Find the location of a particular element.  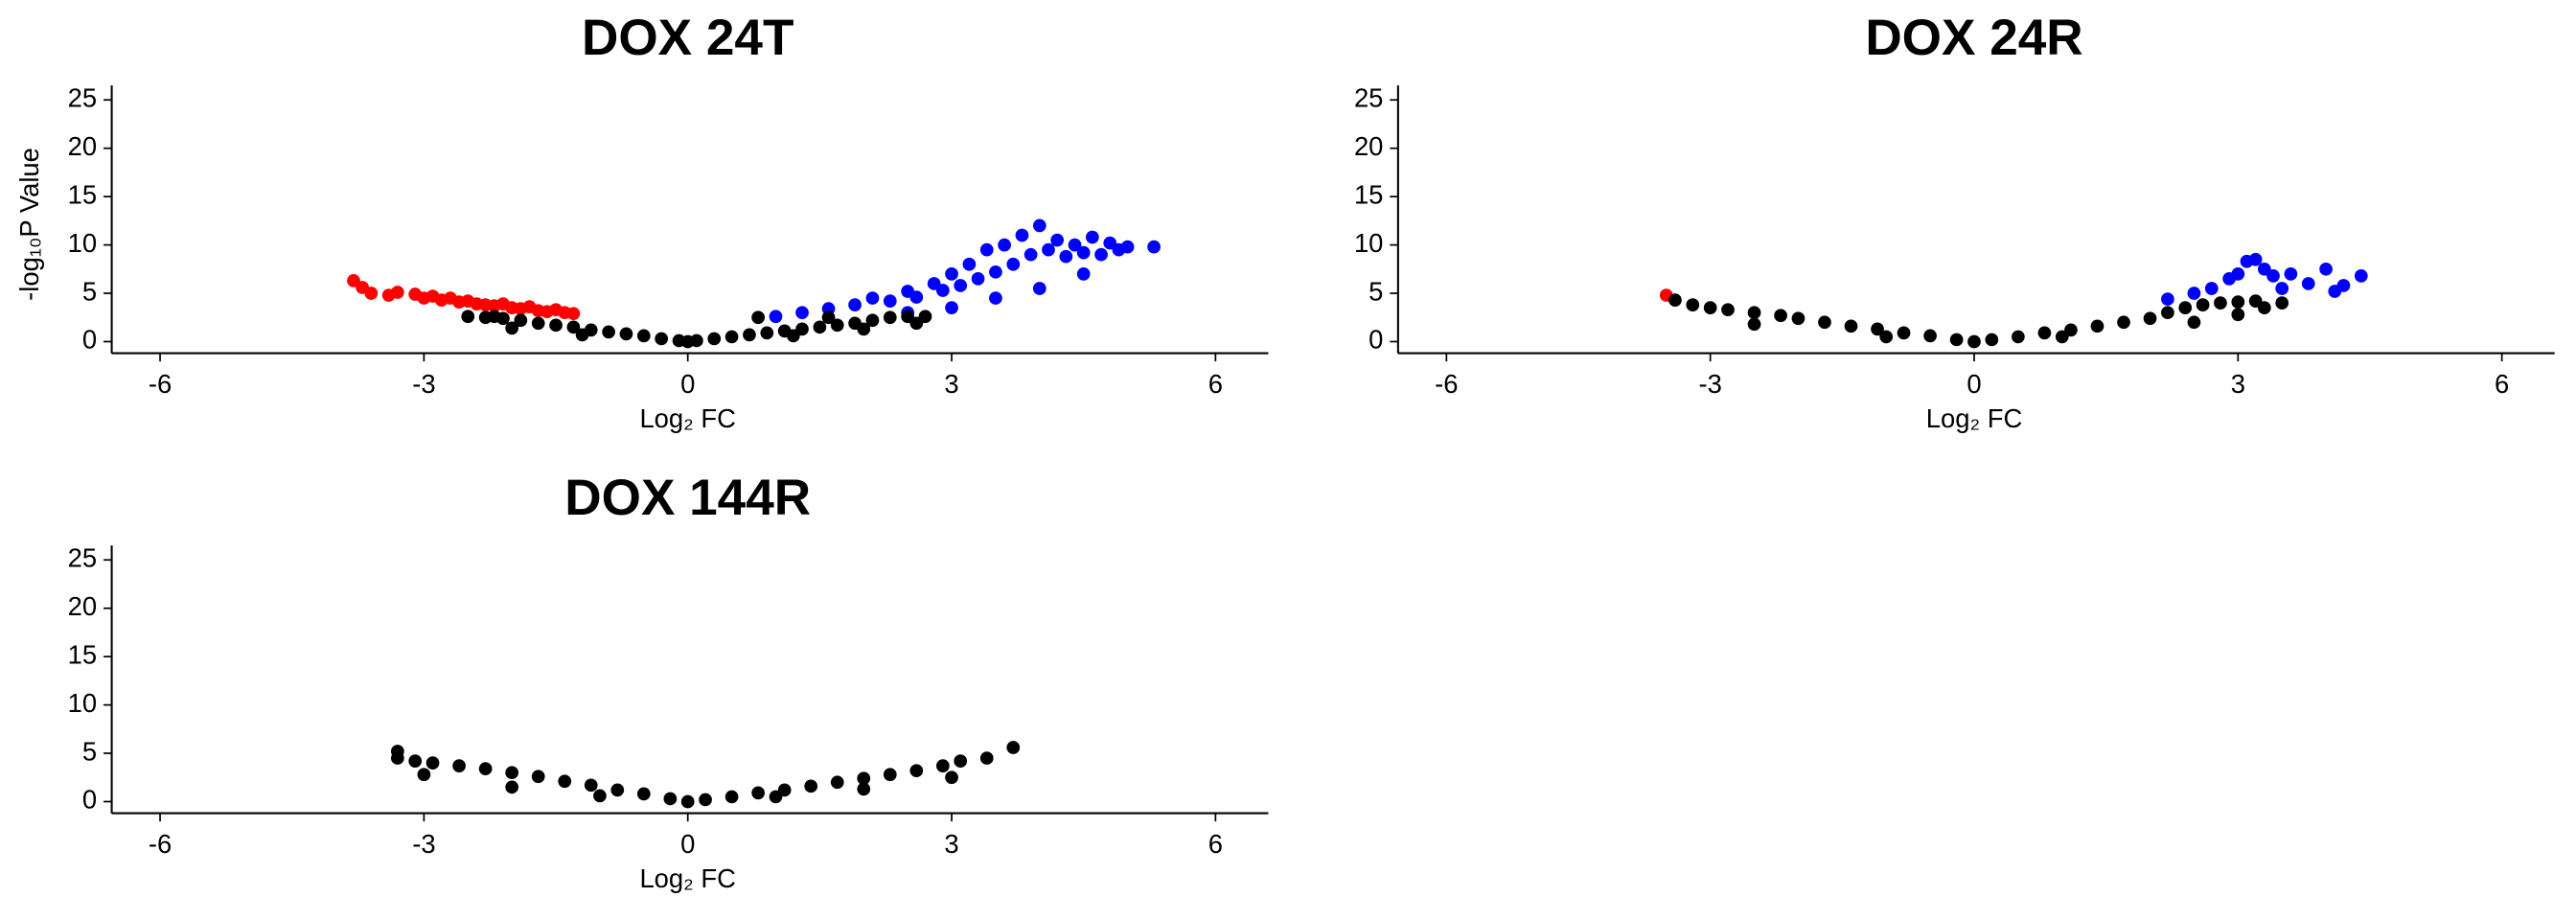

x-tick-label: 6 is located at coordinates (1215, 844).